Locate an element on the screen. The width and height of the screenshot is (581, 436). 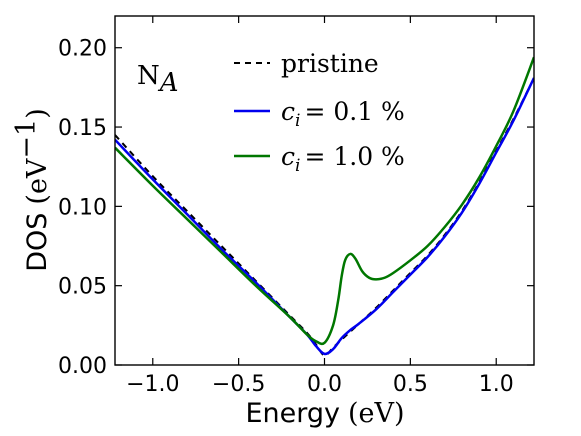
x-tick-label: −0.5 is located at coordinates (238, 384).